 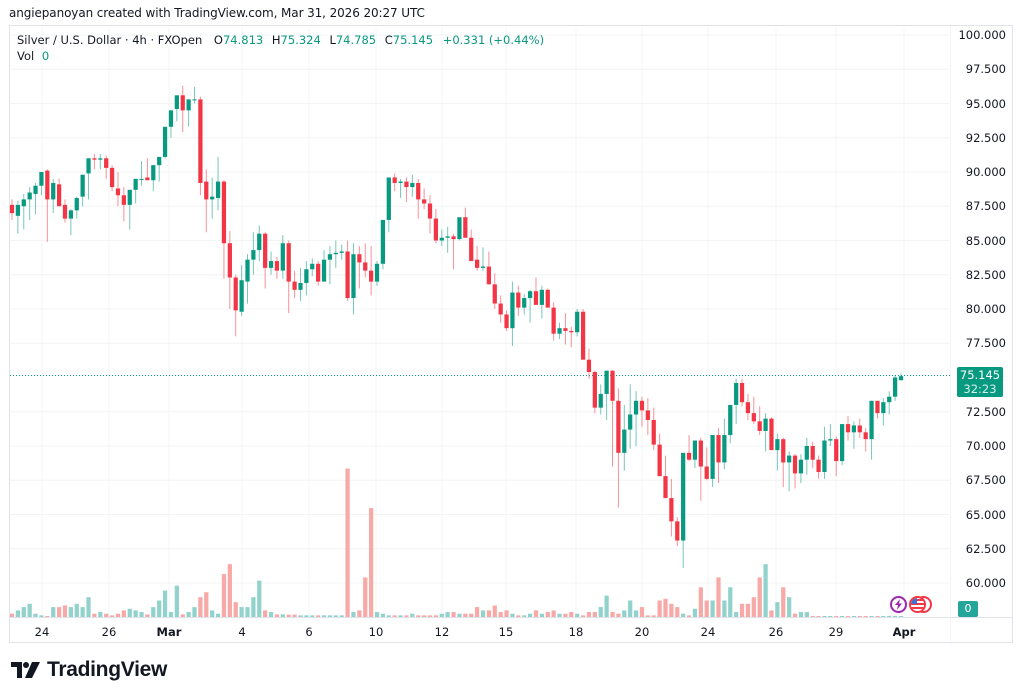 I want to click on brand-name: TradingView, so click(x=107, y=669).